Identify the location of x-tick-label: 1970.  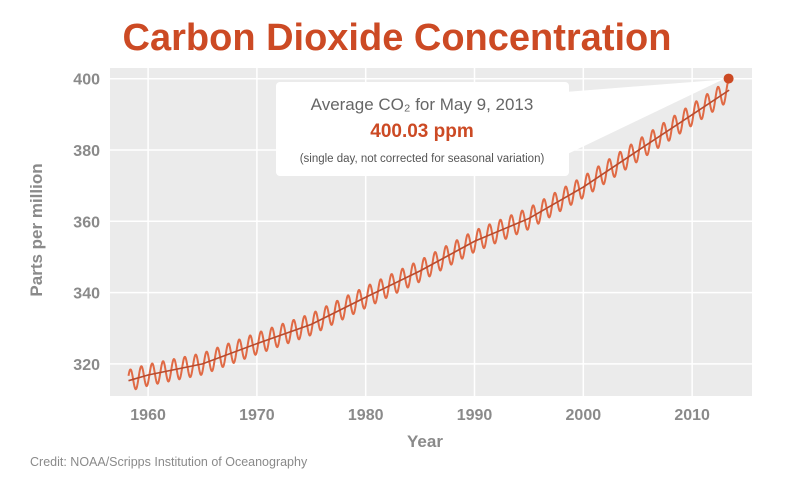
(257, 415).